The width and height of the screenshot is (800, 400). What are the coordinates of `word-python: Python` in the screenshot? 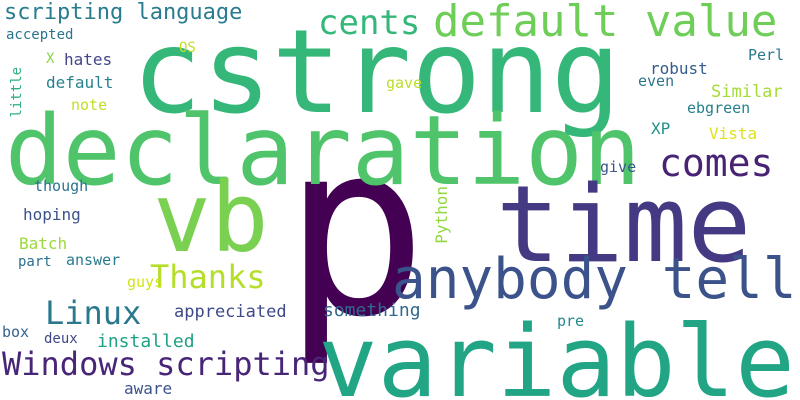 It's located at (441, 215).